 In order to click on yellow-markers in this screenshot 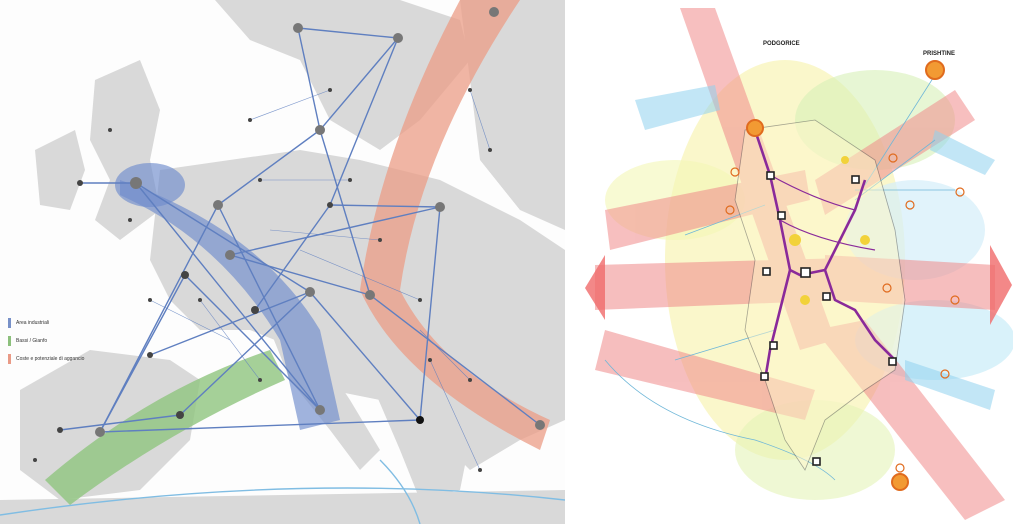, I will do `click(829, 230)`.